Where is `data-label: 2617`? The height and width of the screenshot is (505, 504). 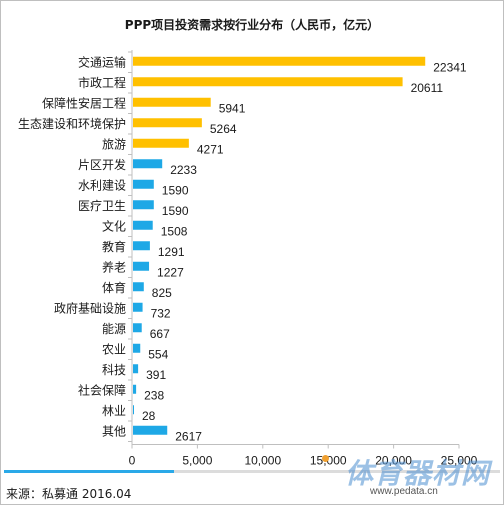
data-label: 2617 is located at coordinates (188, 436).